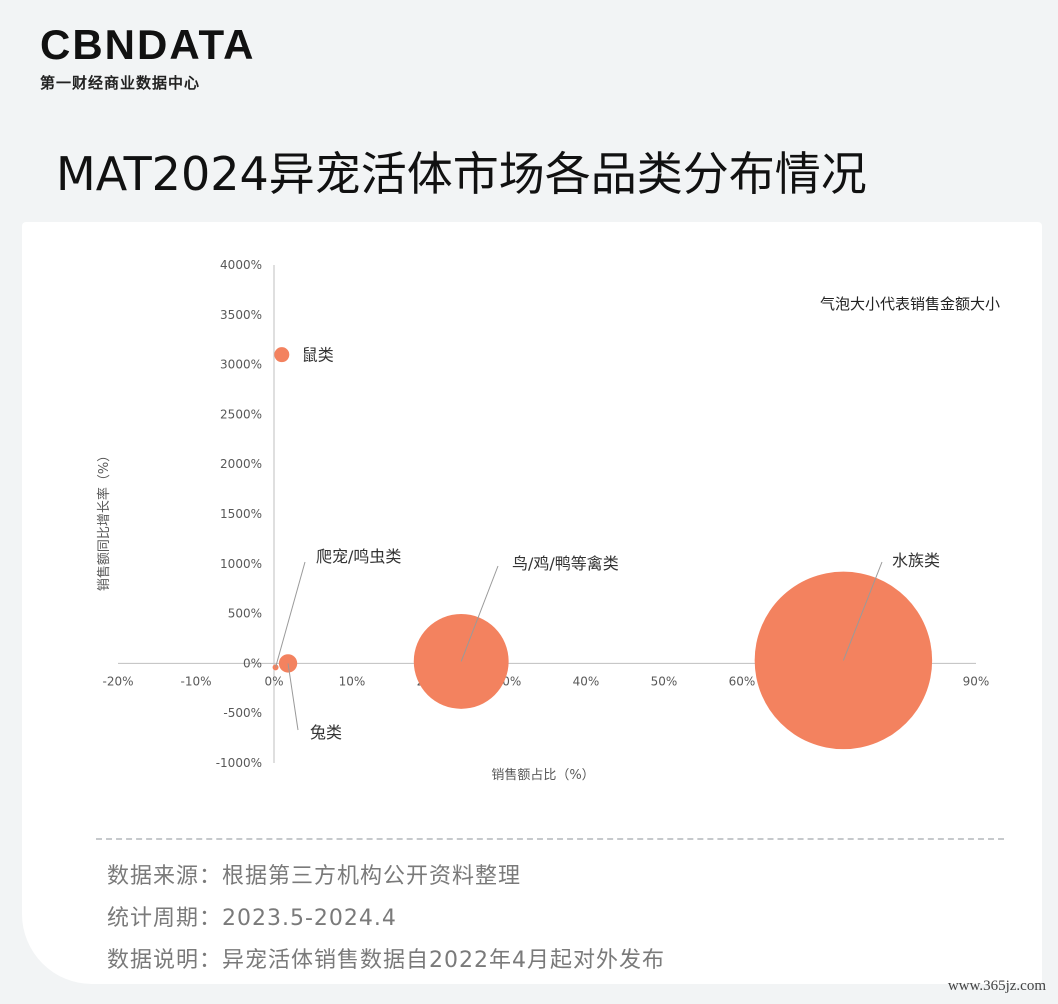  Describe the element at coordinates (542, 775) in the screenshot. I see `x-axis-title: 销售额占比（%）` at that location.